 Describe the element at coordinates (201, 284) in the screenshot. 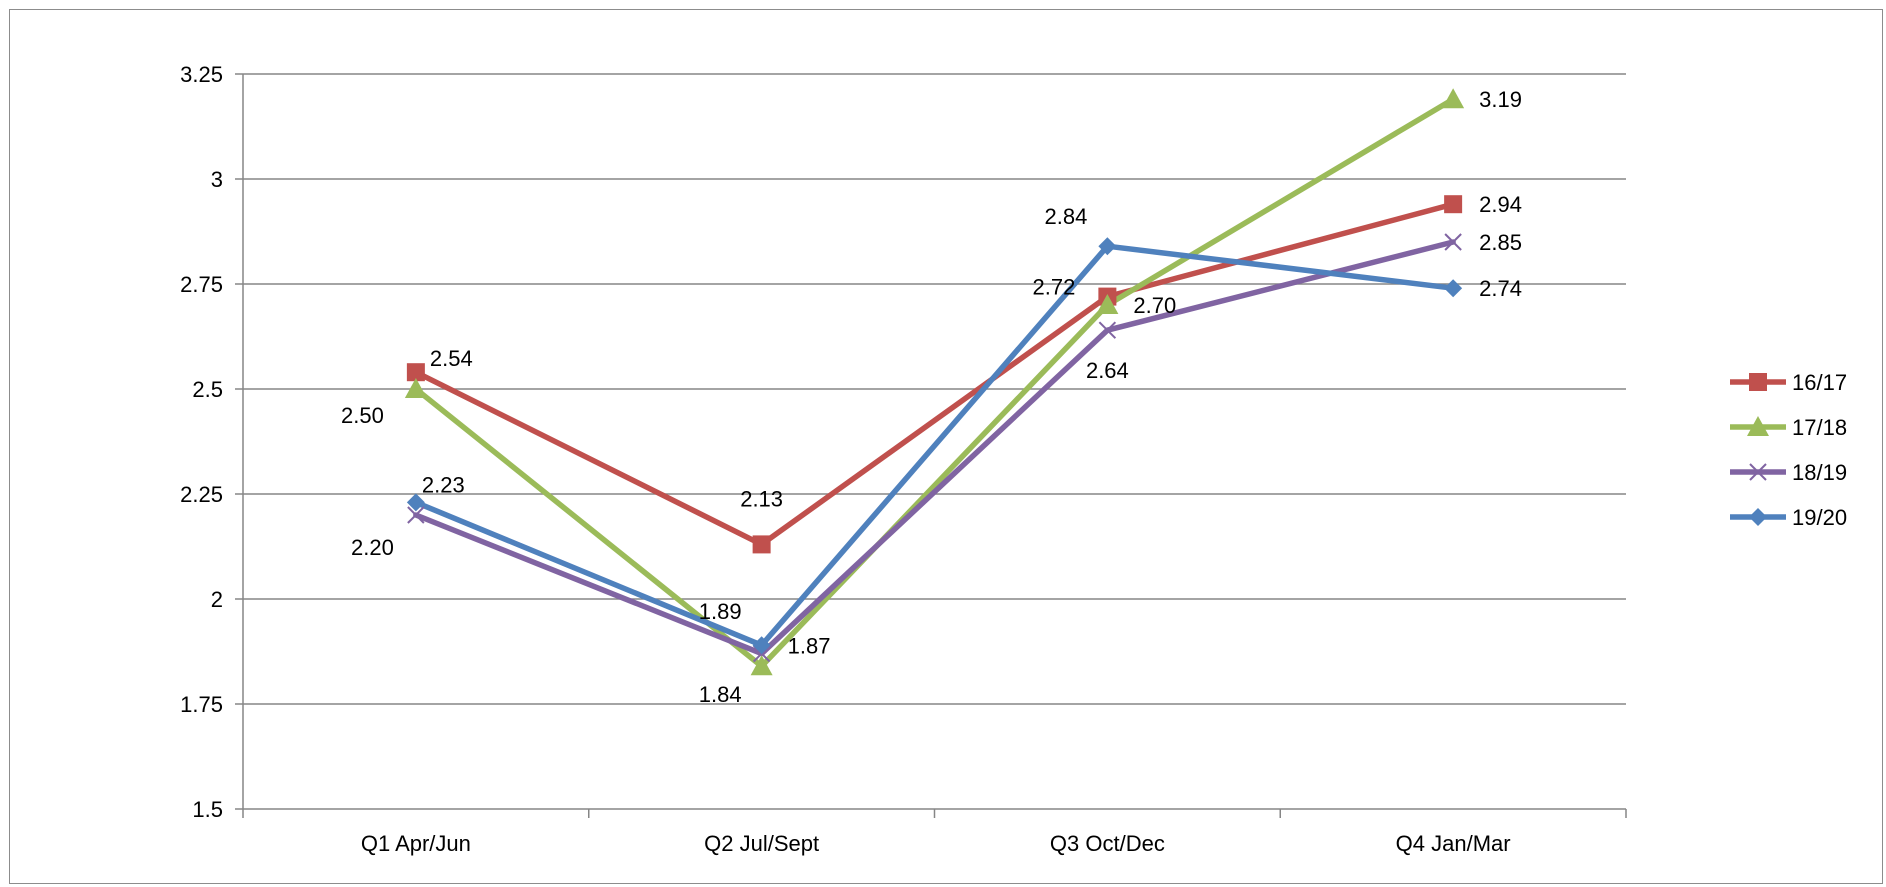

I see `y-tick-label: 2.75` at that location.